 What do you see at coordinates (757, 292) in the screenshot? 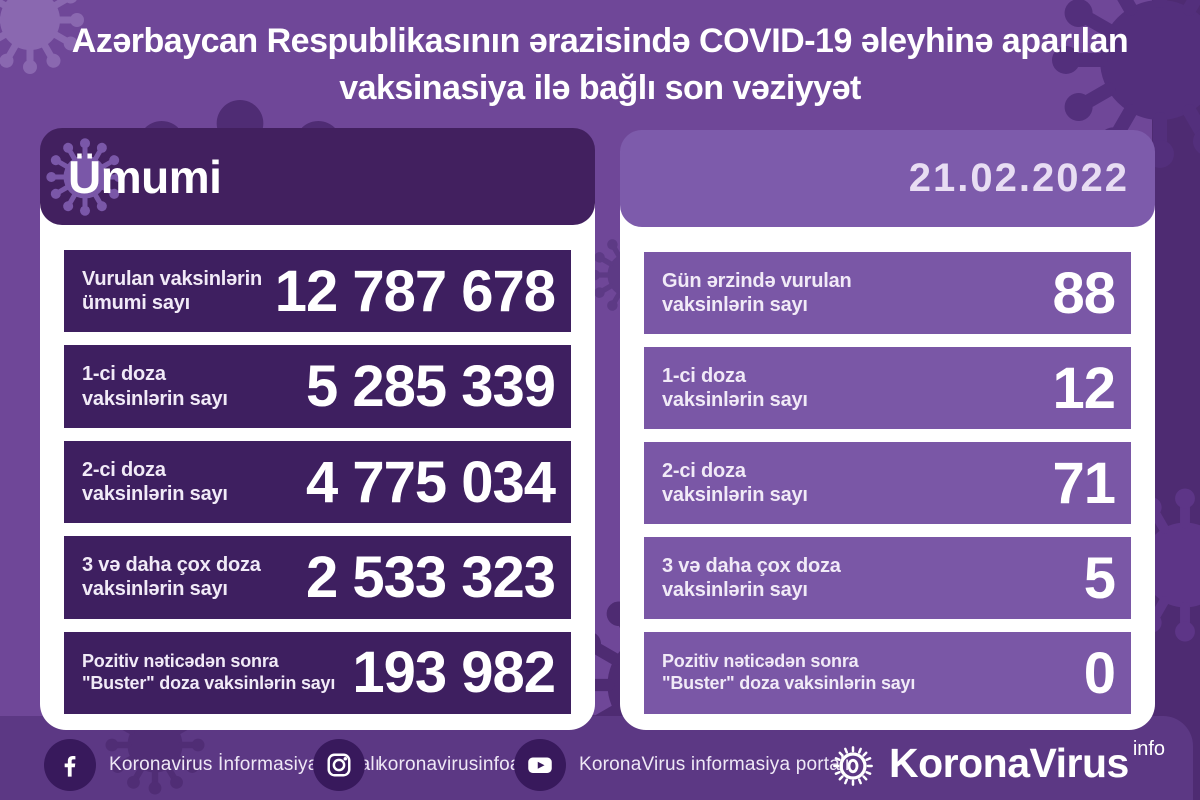
I see `stat-label: Gün ərzində vurulan vaksinlərin sayı` at bounding box center [757, 292].